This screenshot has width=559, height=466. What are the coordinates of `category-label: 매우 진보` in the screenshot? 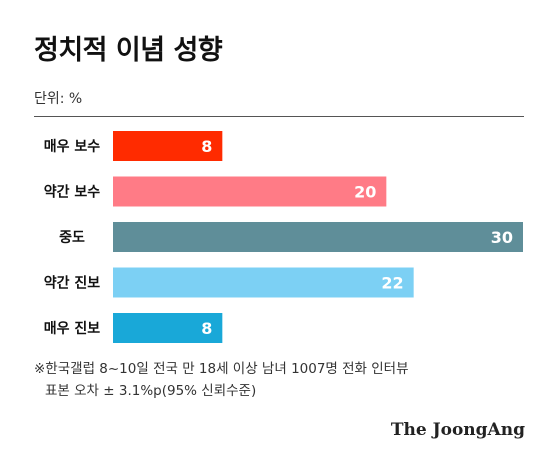 It's located at (72, 328).